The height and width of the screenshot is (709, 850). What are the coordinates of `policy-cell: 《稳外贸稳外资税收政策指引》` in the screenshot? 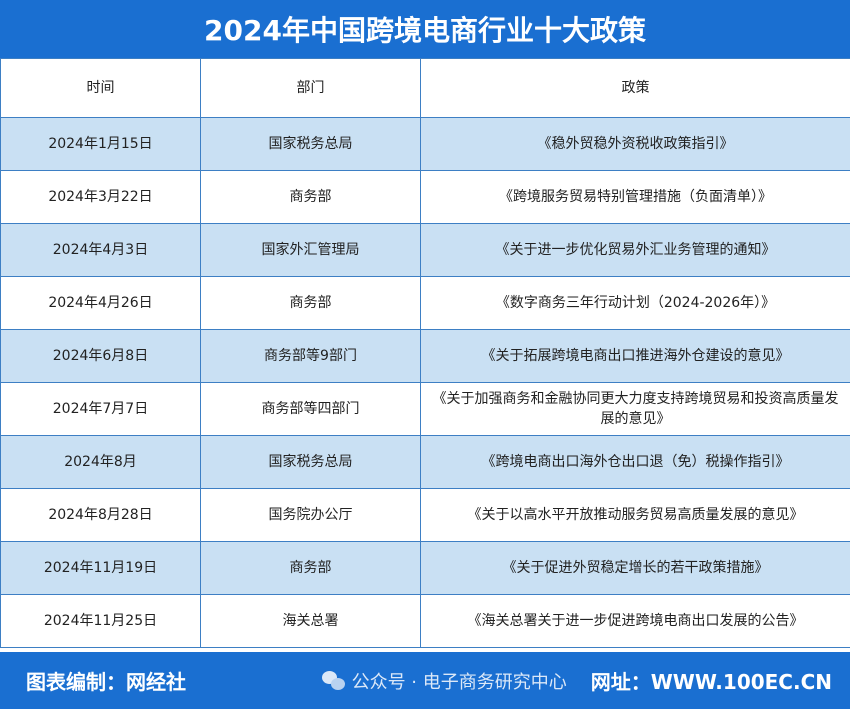 It's located at (635, 144).